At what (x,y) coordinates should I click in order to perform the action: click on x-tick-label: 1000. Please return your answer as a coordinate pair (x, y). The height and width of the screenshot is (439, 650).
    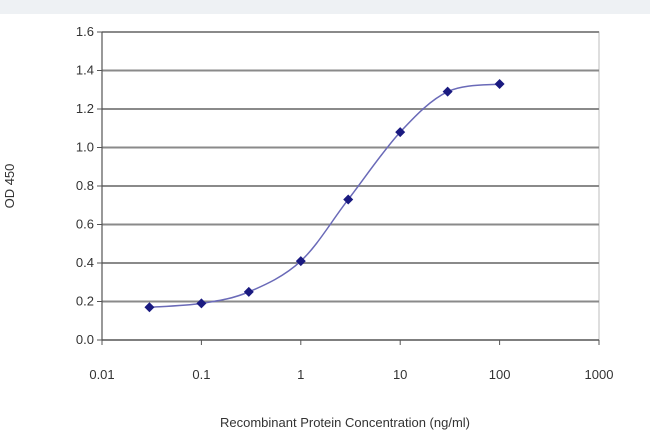
    Looking at the image, I should click on (599, 374).